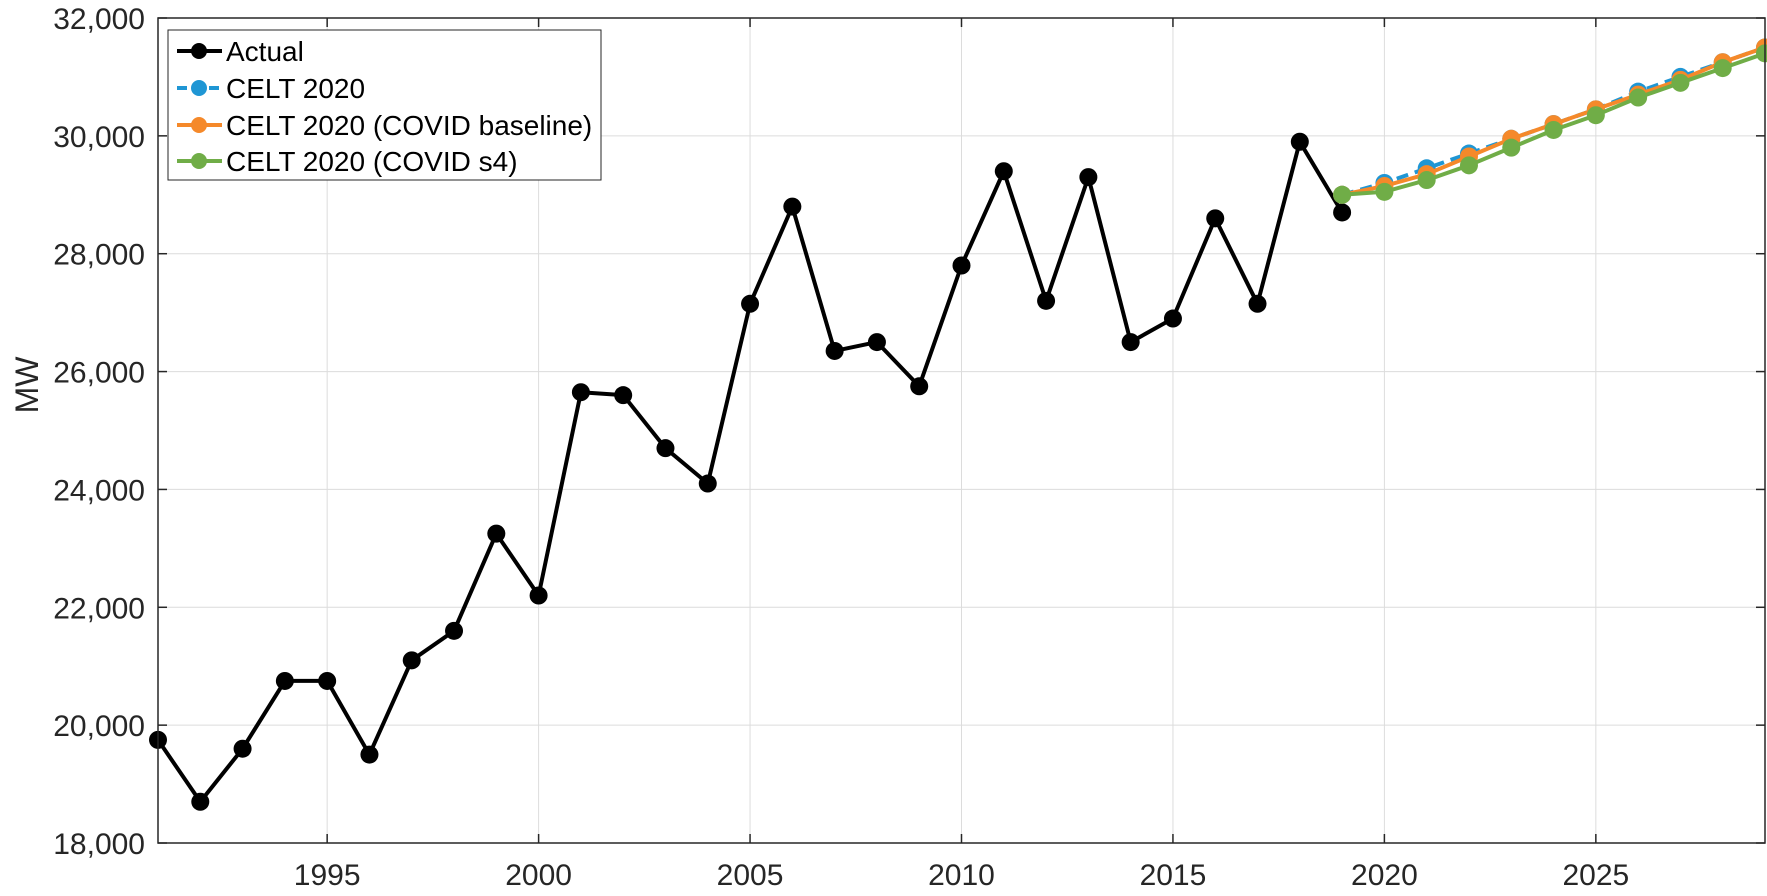 This screenshot has width=1767, height=896. What do you see at coordinates (1384, 875) in the screenshot?
I see `x-tick-label: 2020` at bounding box center [1384, 875].